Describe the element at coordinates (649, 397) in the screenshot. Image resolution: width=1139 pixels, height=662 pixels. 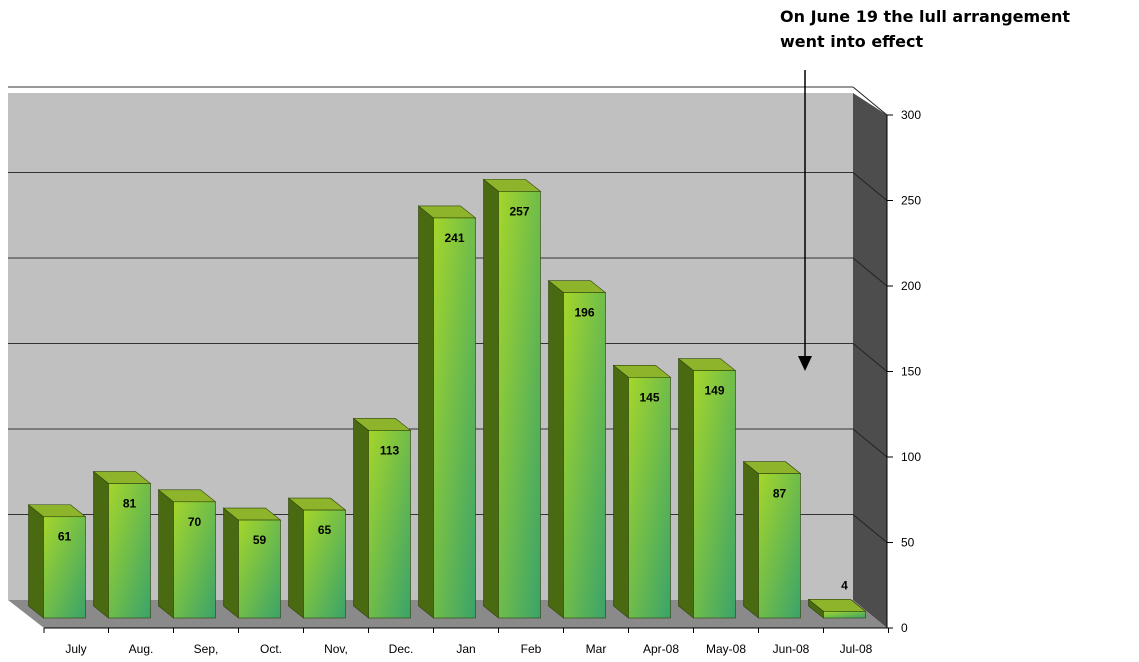
I see `bar-value-label: 145` at that location.